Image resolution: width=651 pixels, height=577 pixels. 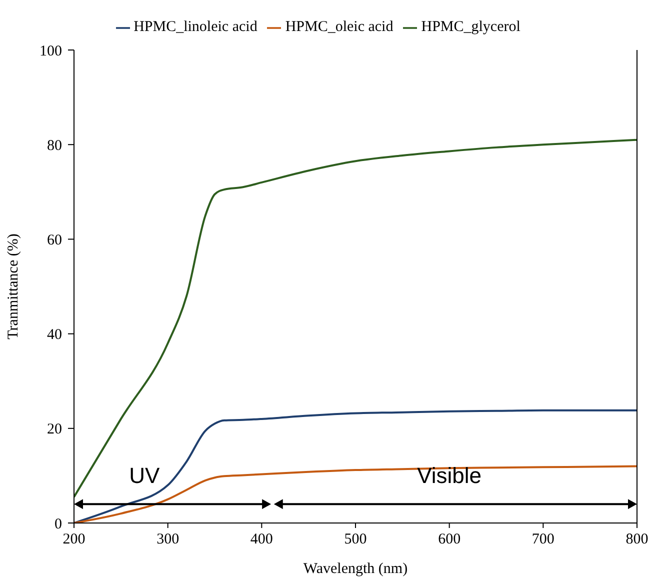 I want to click on y-tick-label: 40, so click(x=54, y=335).